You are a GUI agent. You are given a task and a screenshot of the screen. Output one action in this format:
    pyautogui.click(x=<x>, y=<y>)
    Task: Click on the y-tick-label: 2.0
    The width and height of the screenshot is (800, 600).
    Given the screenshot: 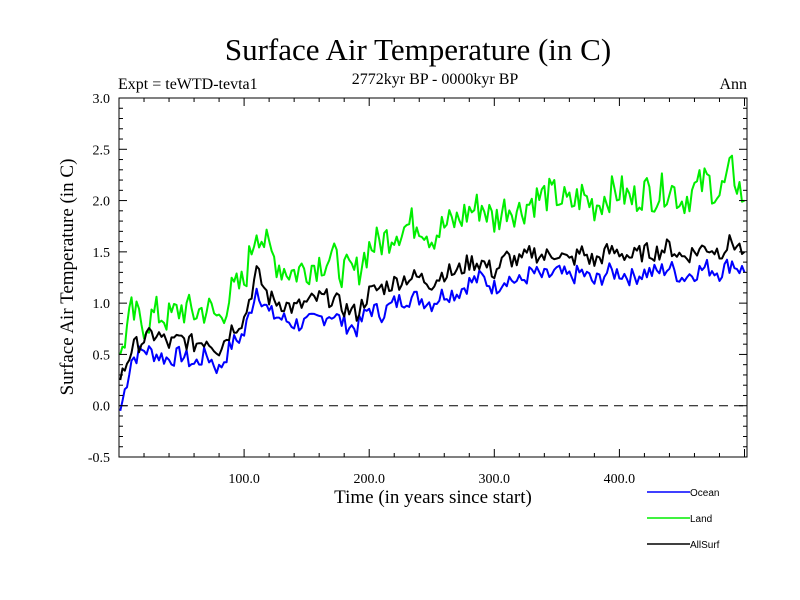 What is the action you would take?
    pyautogui.click(x=102, y=202)
    